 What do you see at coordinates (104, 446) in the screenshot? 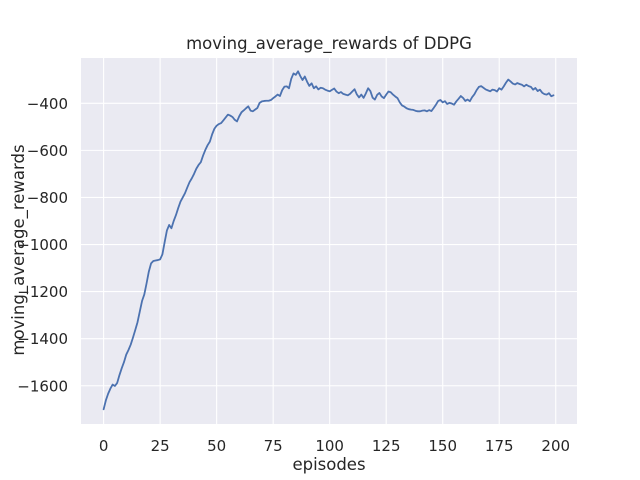
I see `x-tick-label: 0` at bounding box center [104, 446].